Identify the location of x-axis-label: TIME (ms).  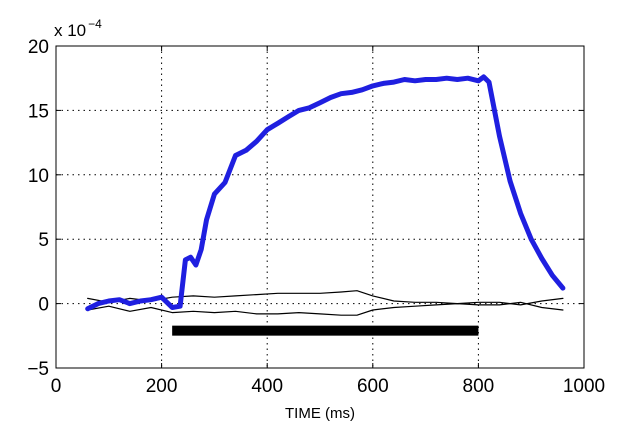
(320, 413).